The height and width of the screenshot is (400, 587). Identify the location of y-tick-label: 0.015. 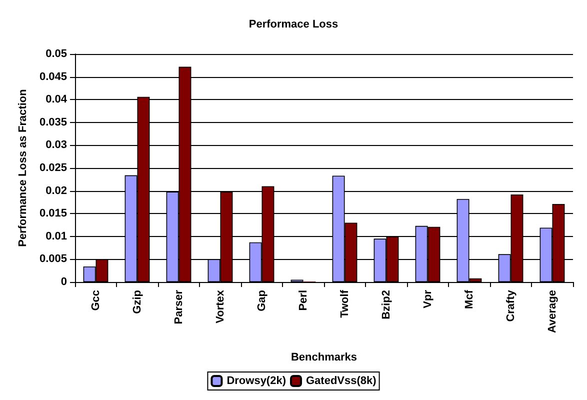
(53, 214).